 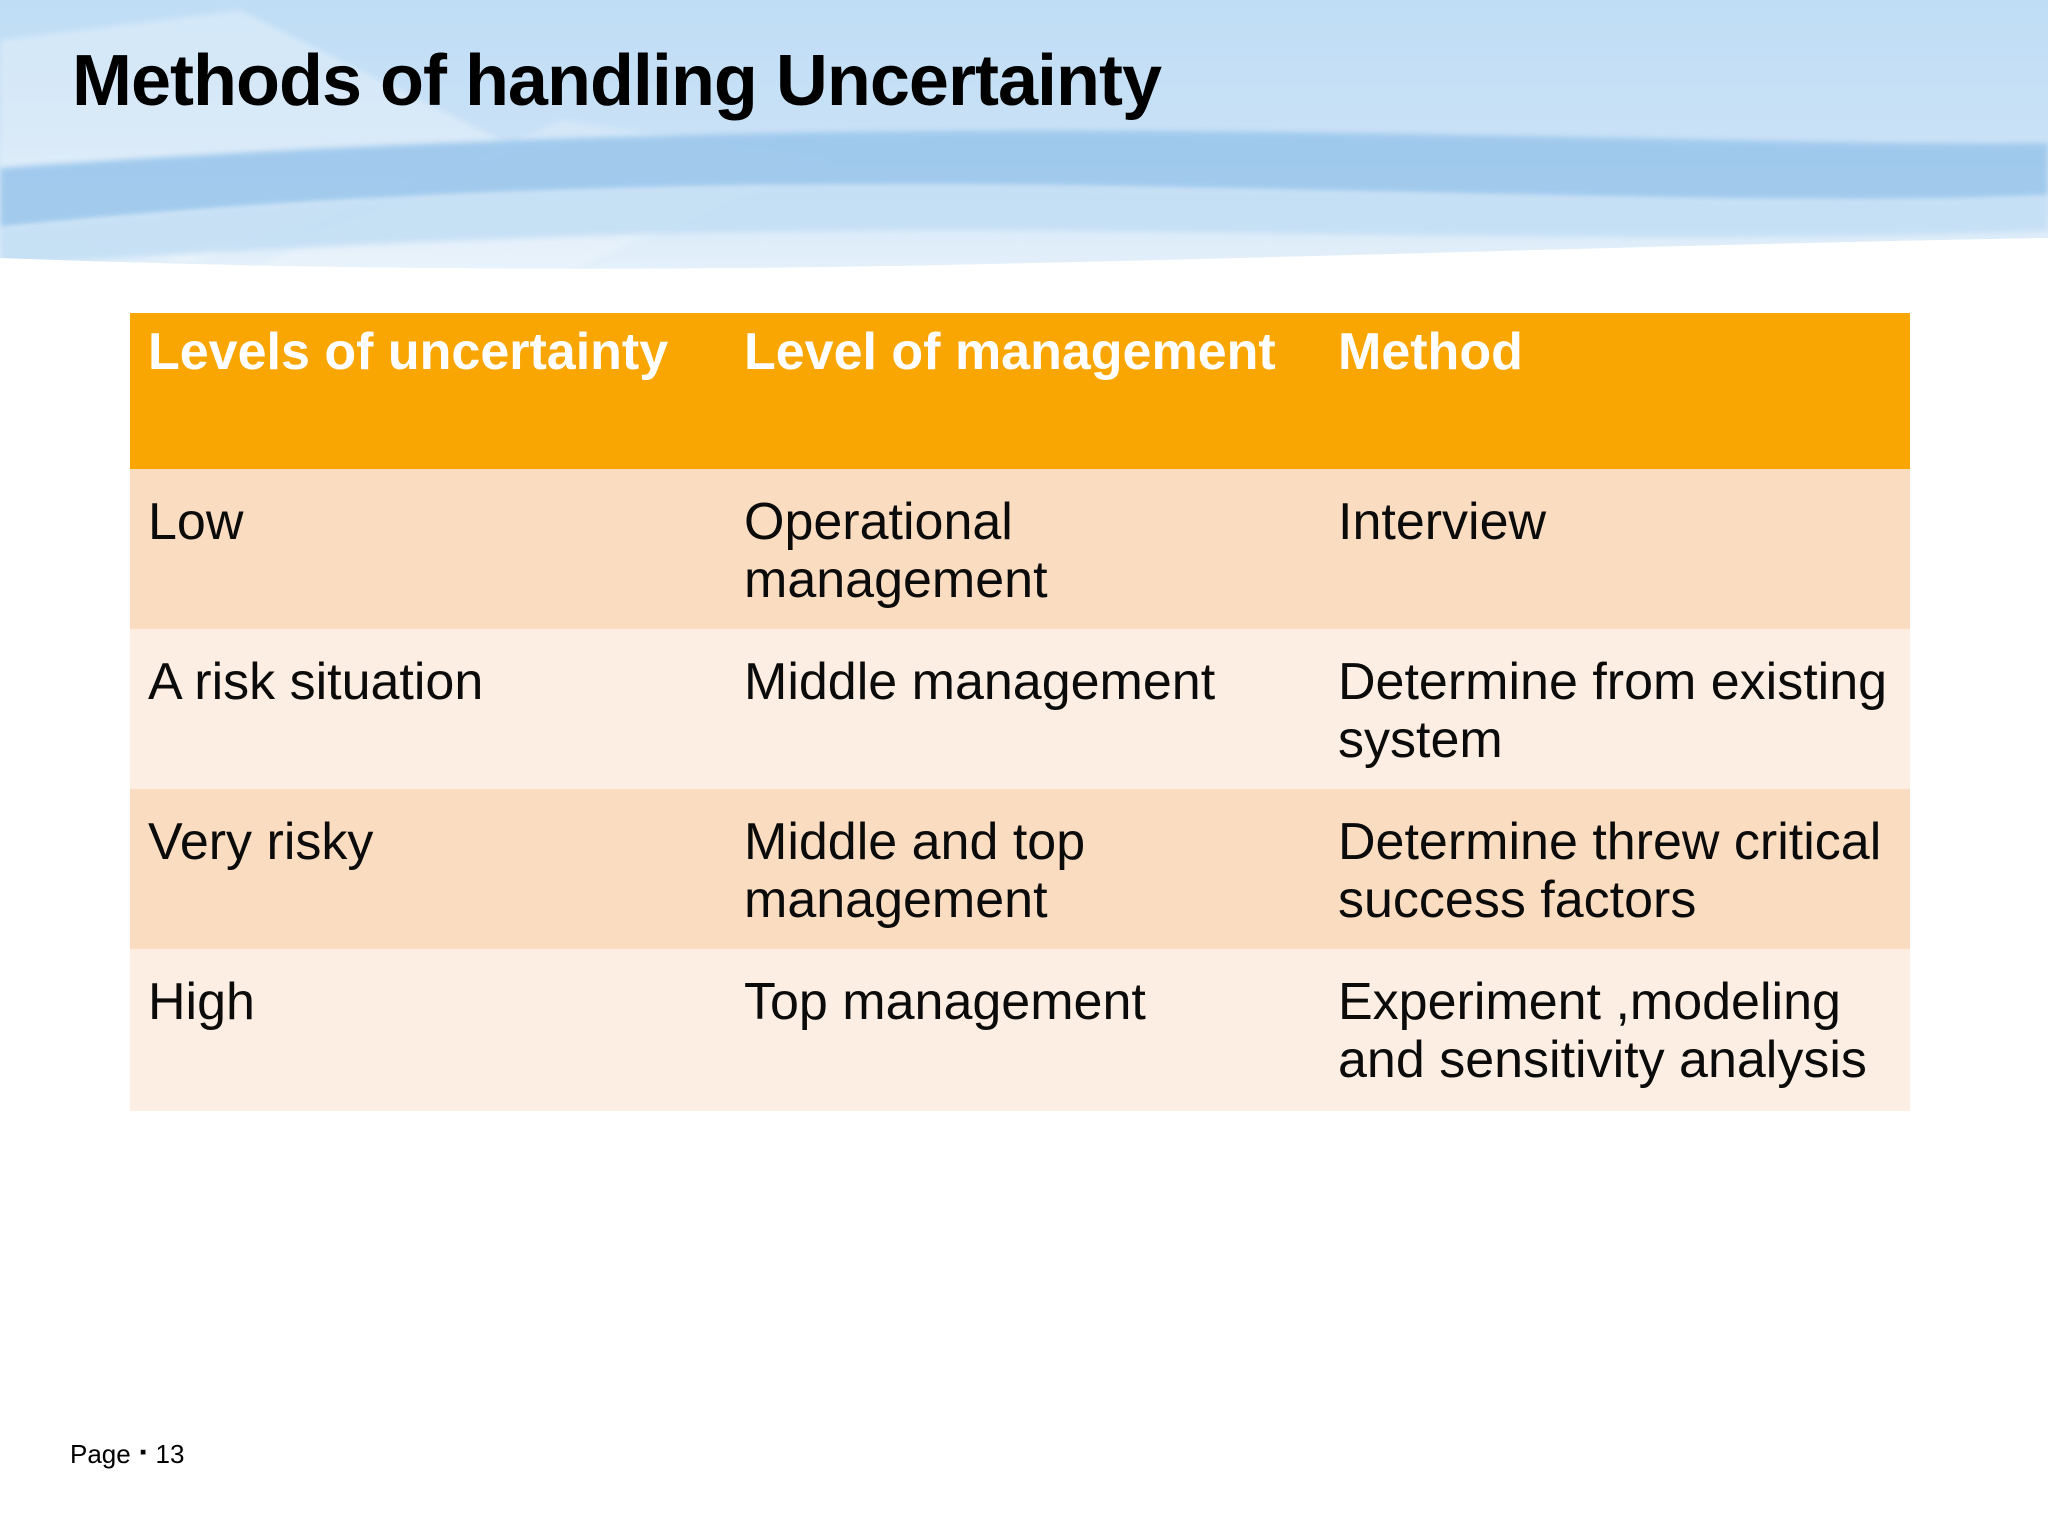 I want to click on footer-page-number: Page ▪ 13, so click(x=127, y=1454).